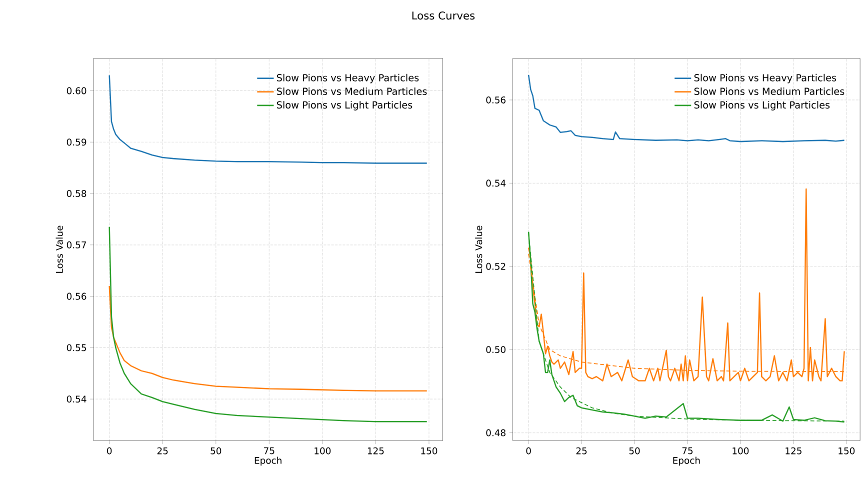 This screenshot has width=863, height=484. I want to click on y-tick-label: 0.50, so click(496, 350).